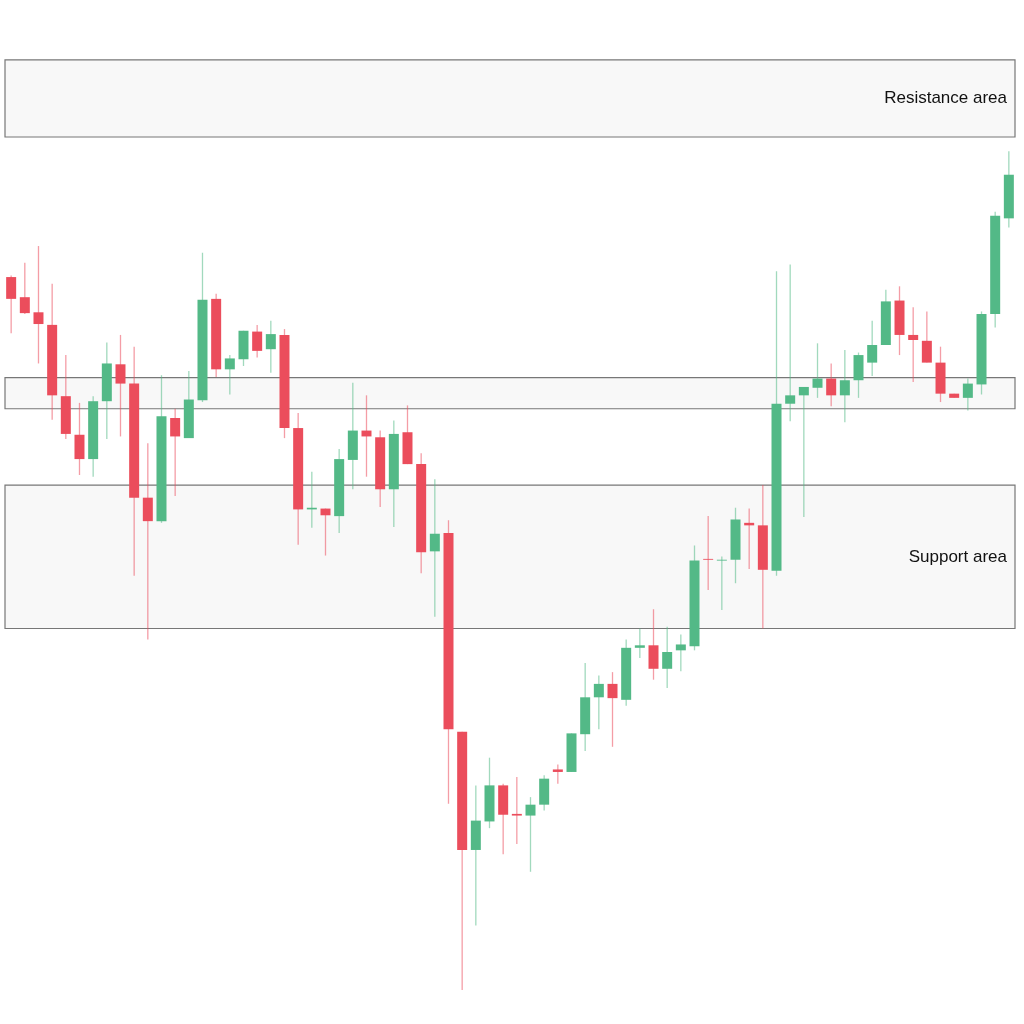  Describe the element at coordinates (946, 98) in the screenshot. I see `band-label: Resistance area` at that location.